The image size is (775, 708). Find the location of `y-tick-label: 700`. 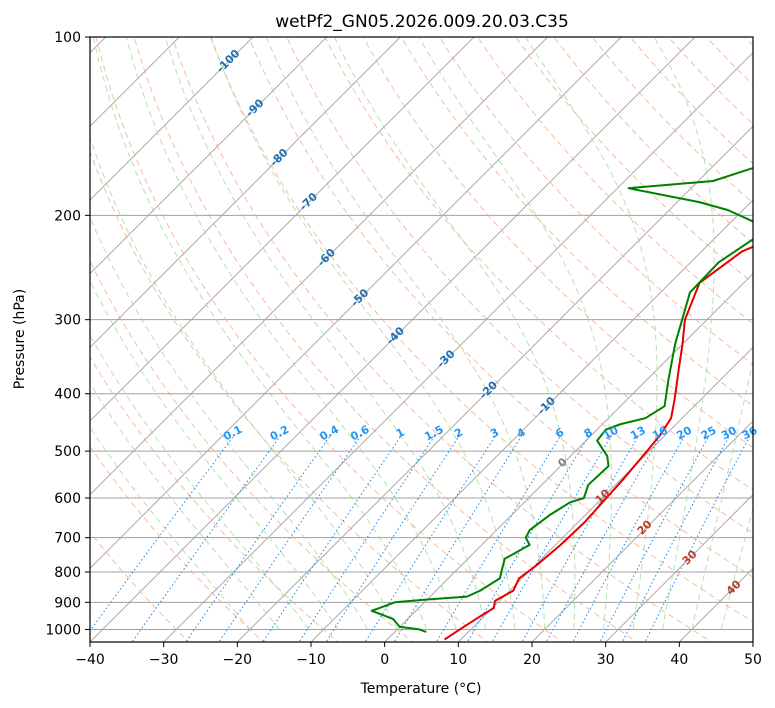

y-tick-label: 700 is located at coordinates (67, 539).